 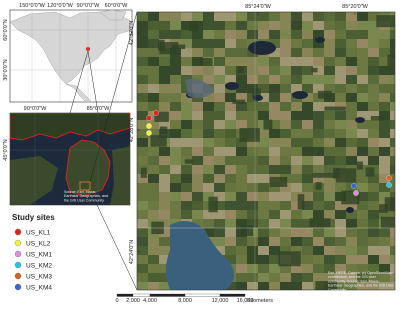 I want to click on lower-peninsula, so click(x=88, y=168).